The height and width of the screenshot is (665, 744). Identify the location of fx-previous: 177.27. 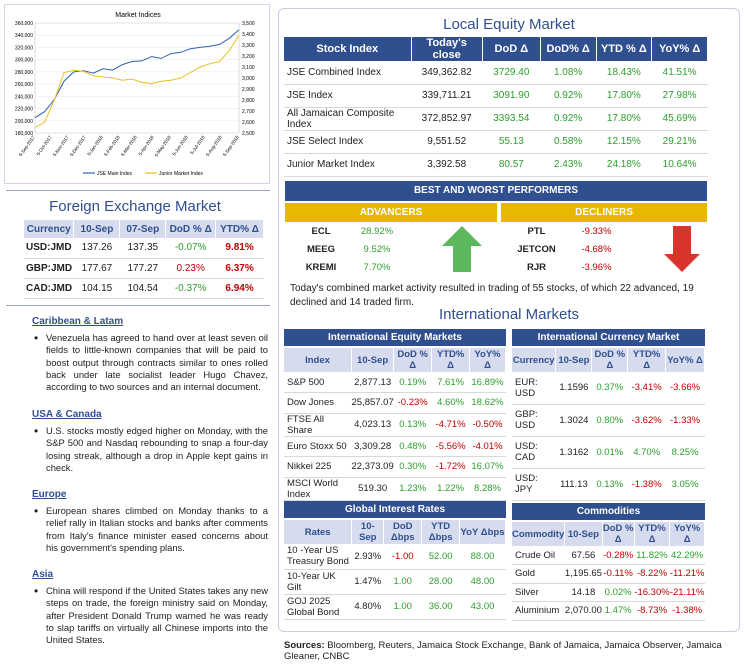
(142, 268).